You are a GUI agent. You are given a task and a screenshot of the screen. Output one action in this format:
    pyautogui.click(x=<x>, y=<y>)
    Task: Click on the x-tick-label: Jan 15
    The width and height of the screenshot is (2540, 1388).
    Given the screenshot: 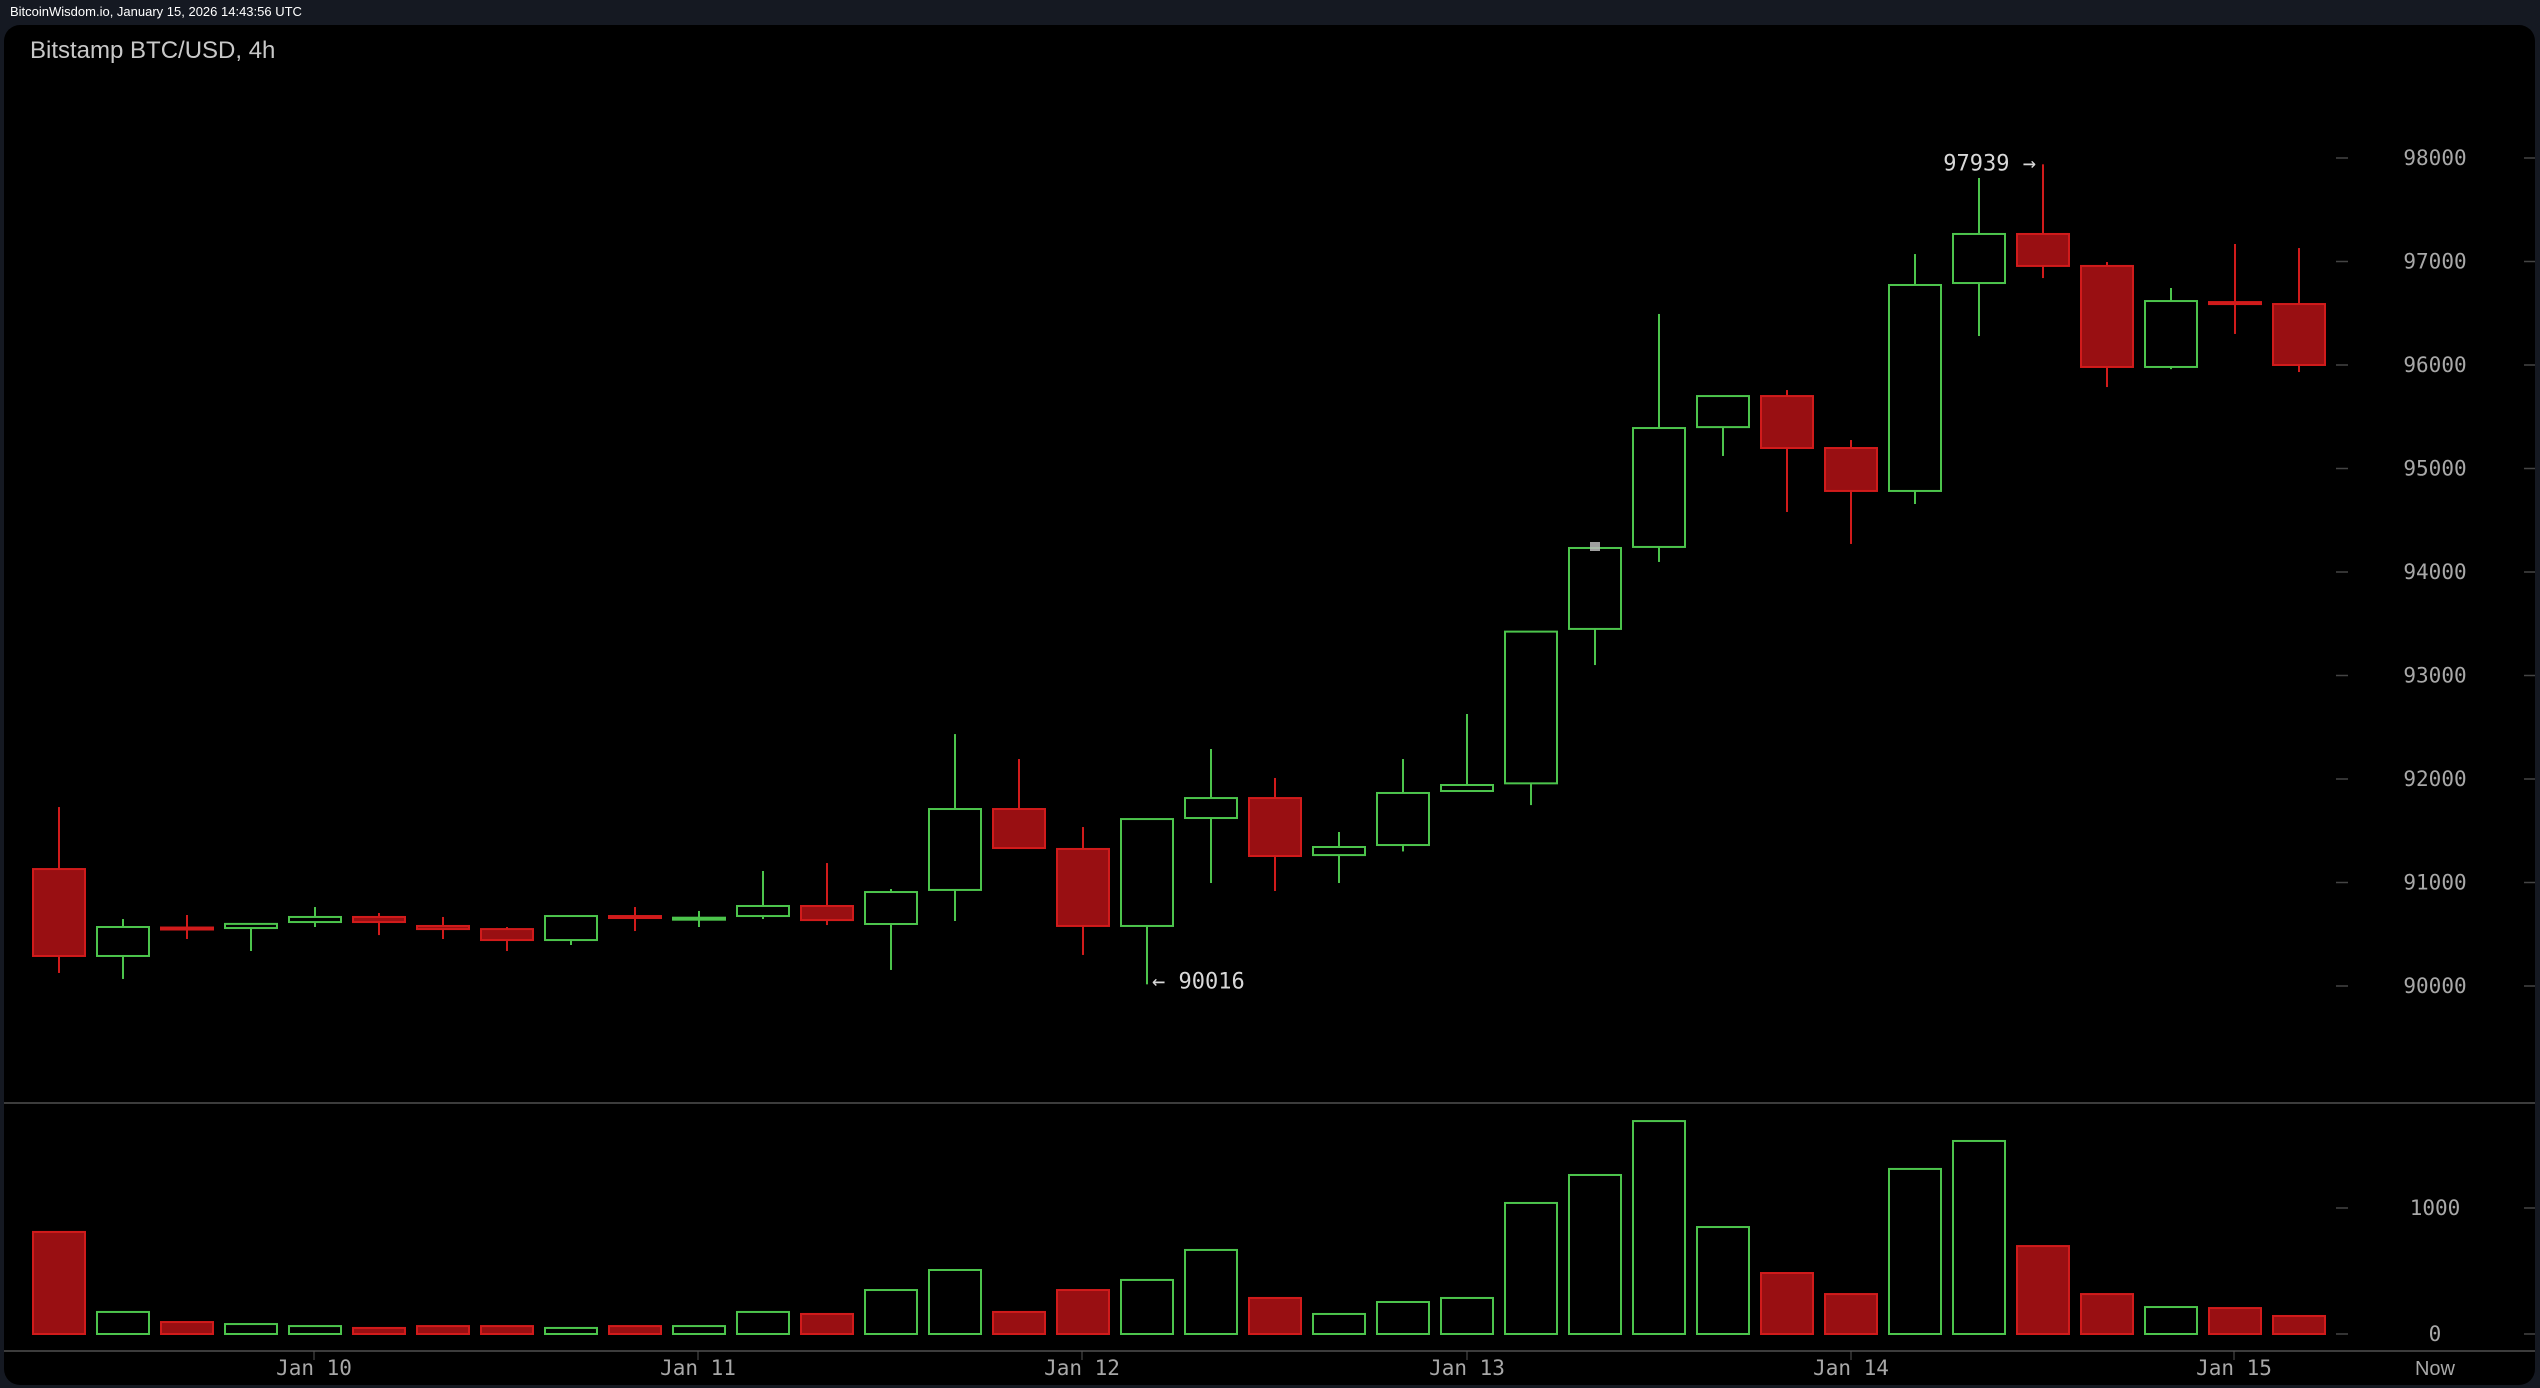 What is the action you would take?
    pyautogui.click(x=2234, y=1368)
    